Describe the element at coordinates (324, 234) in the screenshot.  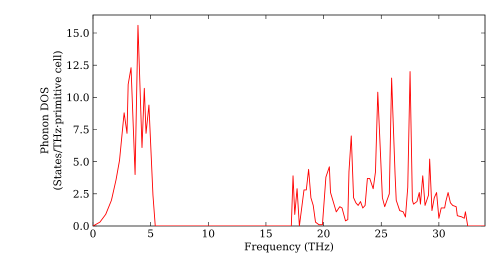
I see `x-tick-label: 20` at that location.